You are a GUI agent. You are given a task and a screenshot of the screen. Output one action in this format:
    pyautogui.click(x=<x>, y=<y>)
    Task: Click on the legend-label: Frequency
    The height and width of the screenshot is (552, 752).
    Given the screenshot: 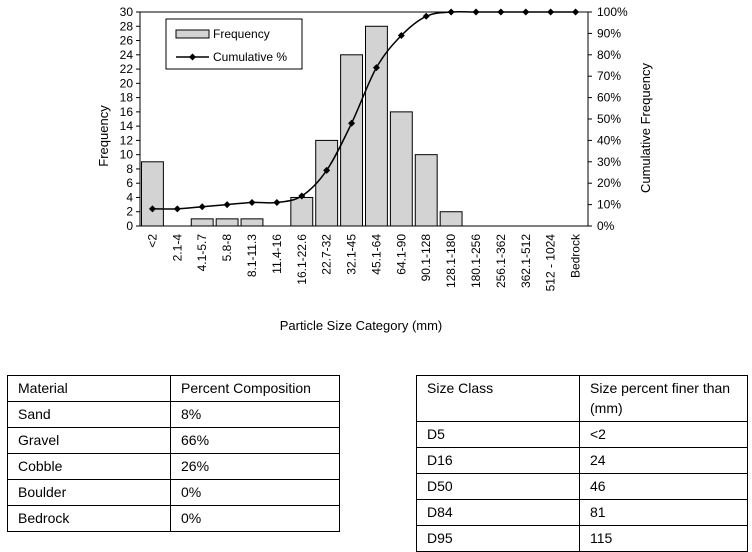 What is the action you would take?
    pyautogui.click(x=241, y=34)
    